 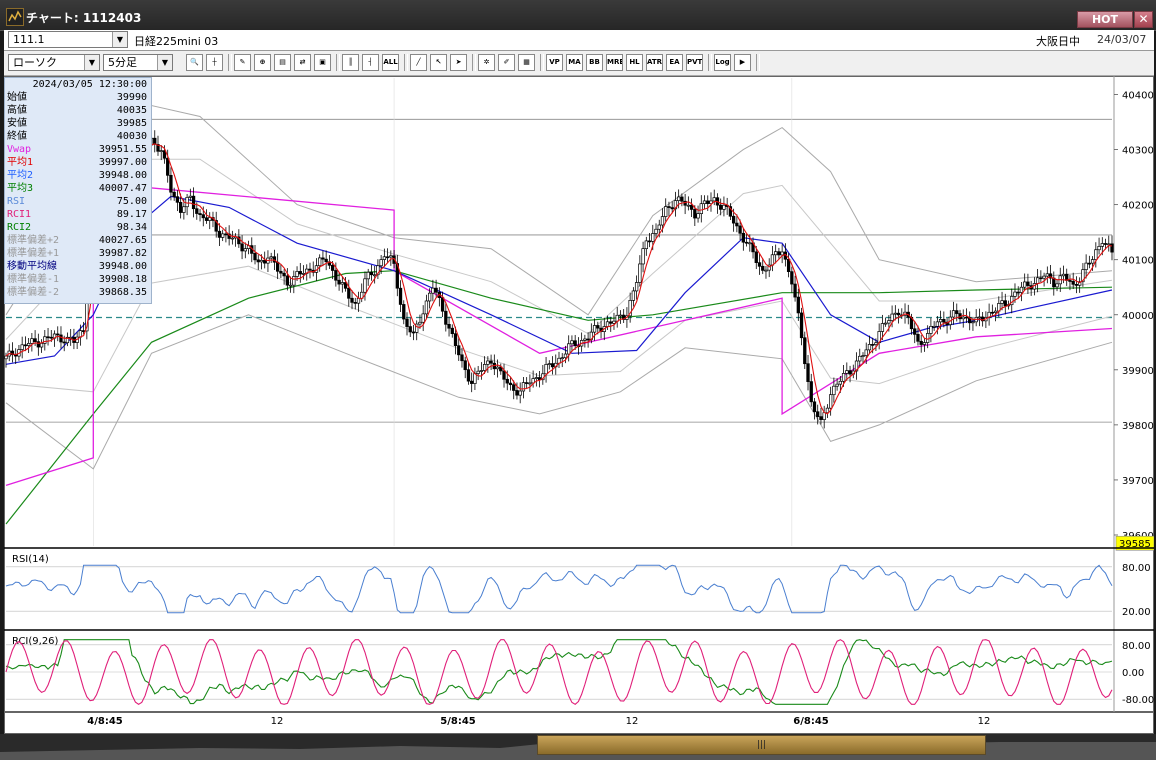 I want to click on time-label: 6/8:45, so click(x=811, y=721).